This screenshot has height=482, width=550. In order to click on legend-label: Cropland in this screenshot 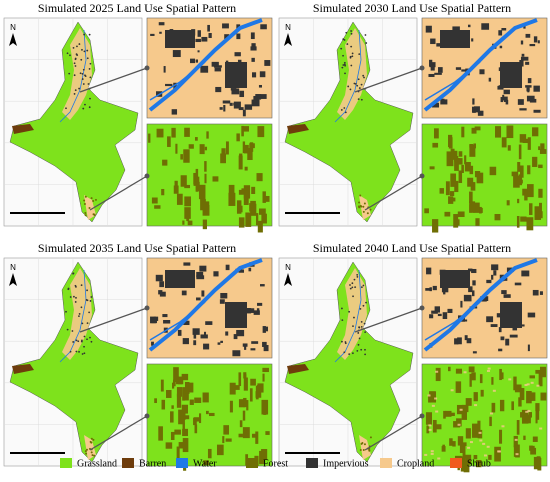, I will do `click(415, 463)`.